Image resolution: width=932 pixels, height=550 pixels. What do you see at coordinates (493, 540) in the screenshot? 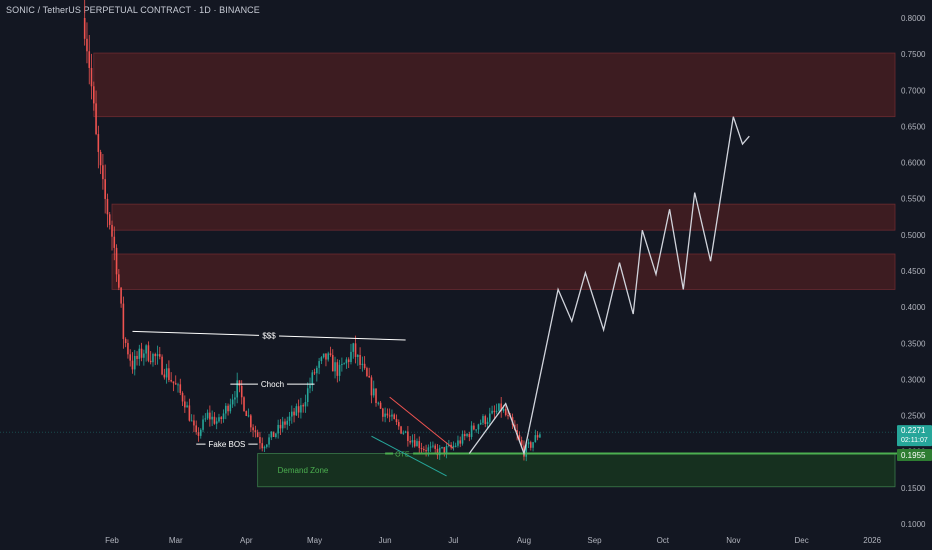
I see `time-axis: Feb Mar Apr May Jun Jul Aug Sep Oct Nov Dec 2026` at bounding box center [493, 540].